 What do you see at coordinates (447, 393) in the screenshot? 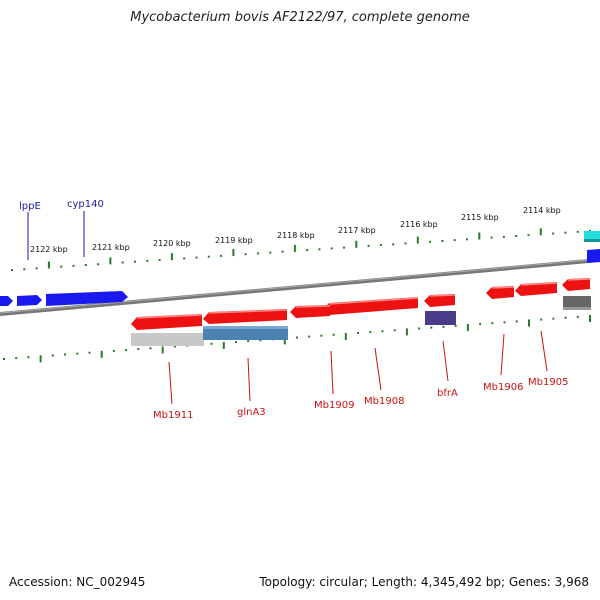
I see `gene-label-reverse: bfrA` at bounding box center [447, 393].